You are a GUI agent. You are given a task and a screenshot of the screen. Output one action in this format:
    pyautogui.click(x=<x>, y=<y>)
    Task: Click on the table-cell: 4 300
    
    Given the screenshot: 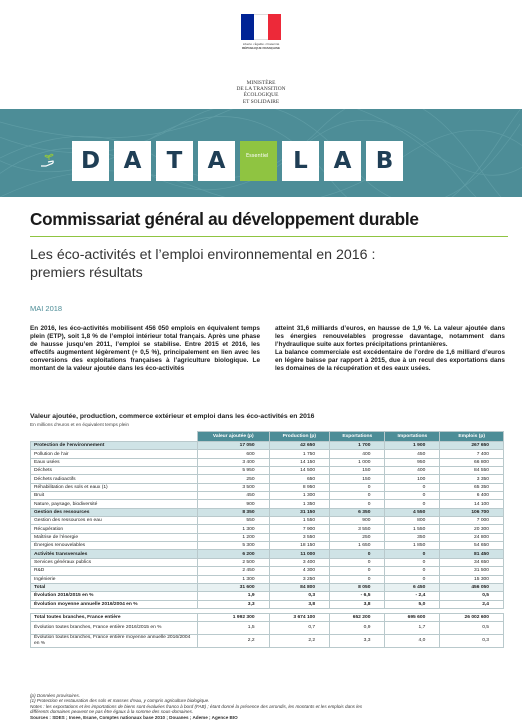 What is the action you would take?
    pyautogui.click(x=299, y=571)
    